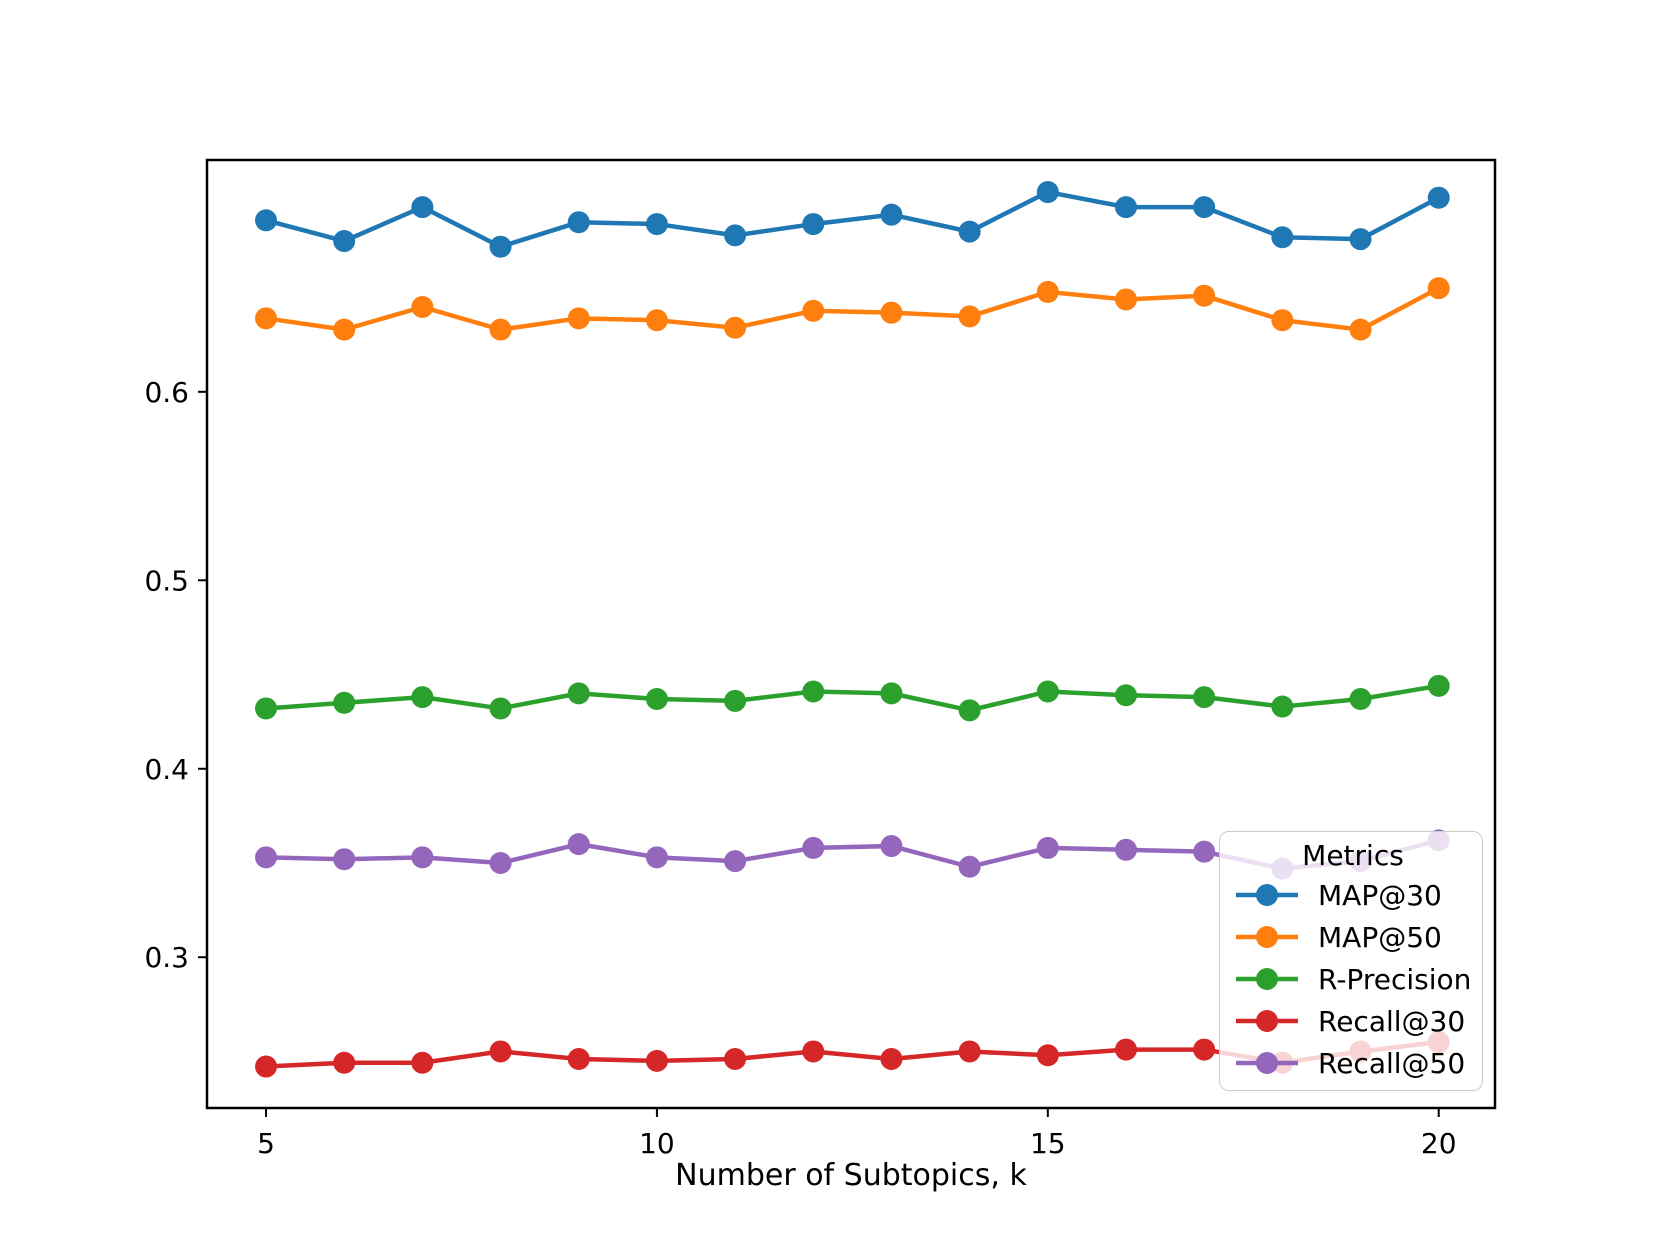 This screenshot has height=1246, width=1661. Describe the element at coordinates (1048, 1143) in the screenshot. I see `x-tick-label: 15` at that location.